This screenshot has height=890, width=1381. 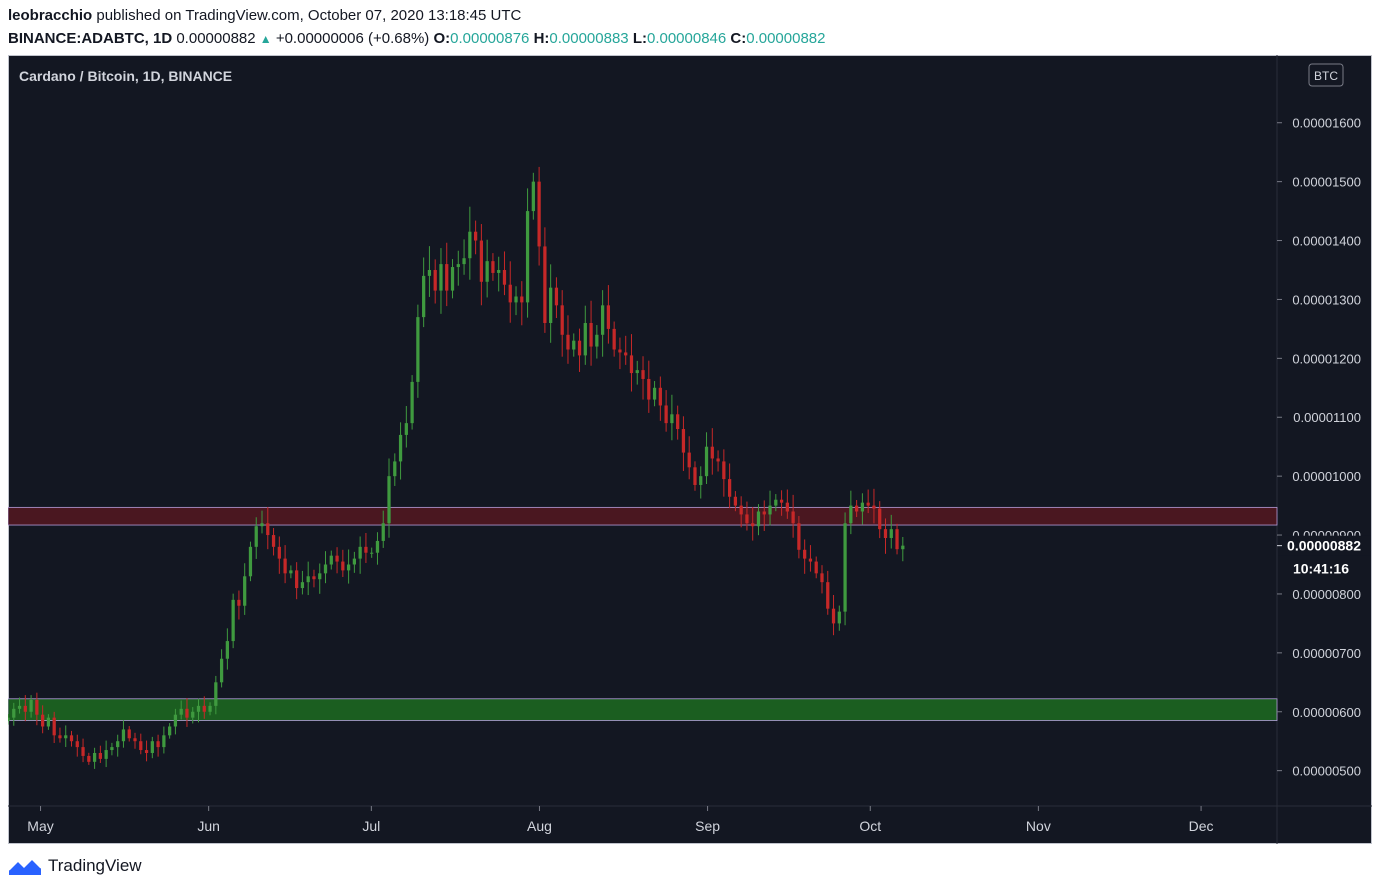 What do you see at coordinates (1326, 712) in the screenshot?
I see `y-tick-label: 0.00000600` at bounding box center [1326, 712].